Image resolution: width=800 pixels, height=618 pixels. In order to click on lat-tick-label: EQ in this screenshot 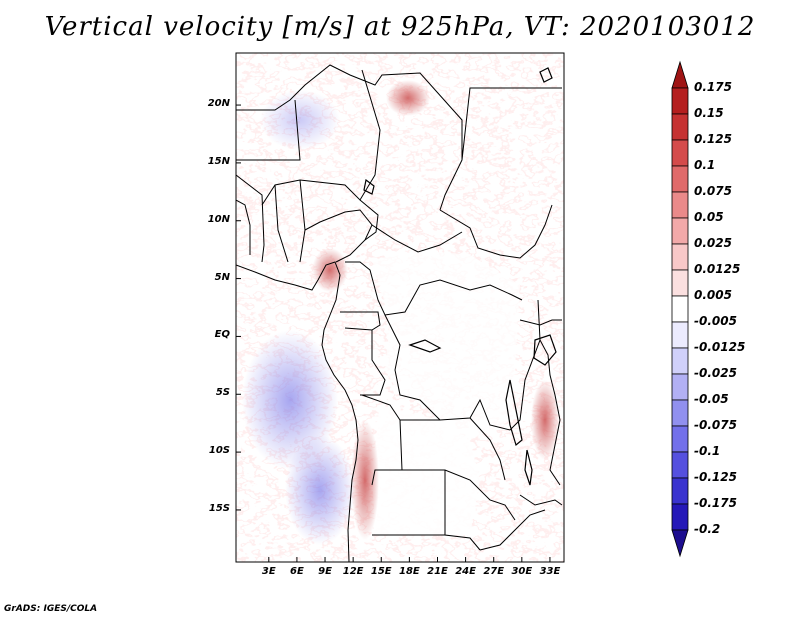, I will do `click(222, 335)`.